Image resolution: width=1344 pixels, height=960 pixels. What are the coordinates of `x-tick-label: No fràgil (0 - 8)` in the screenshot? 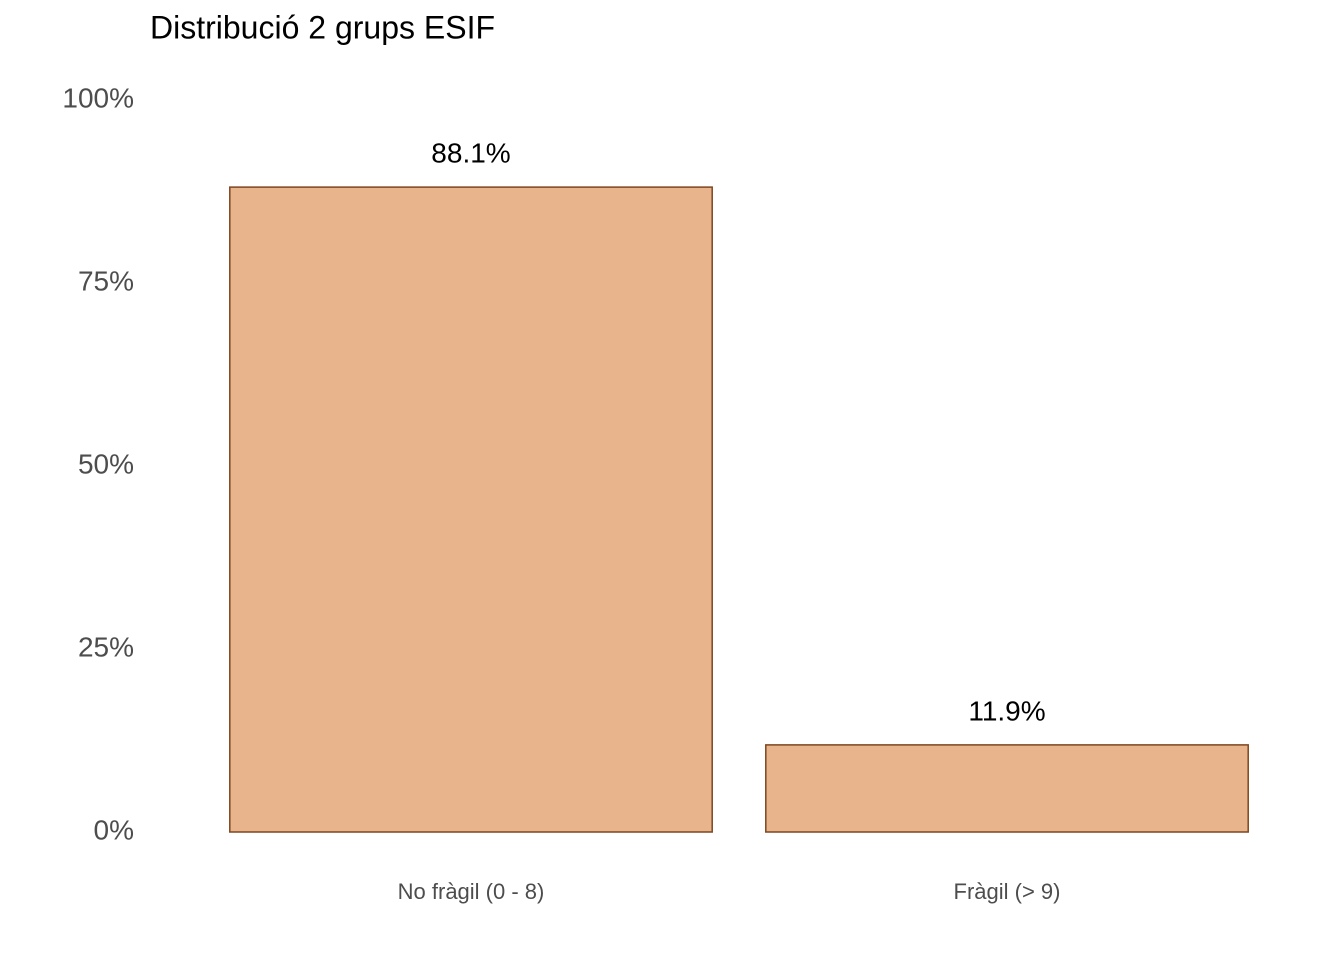 It's located at (471, 891).